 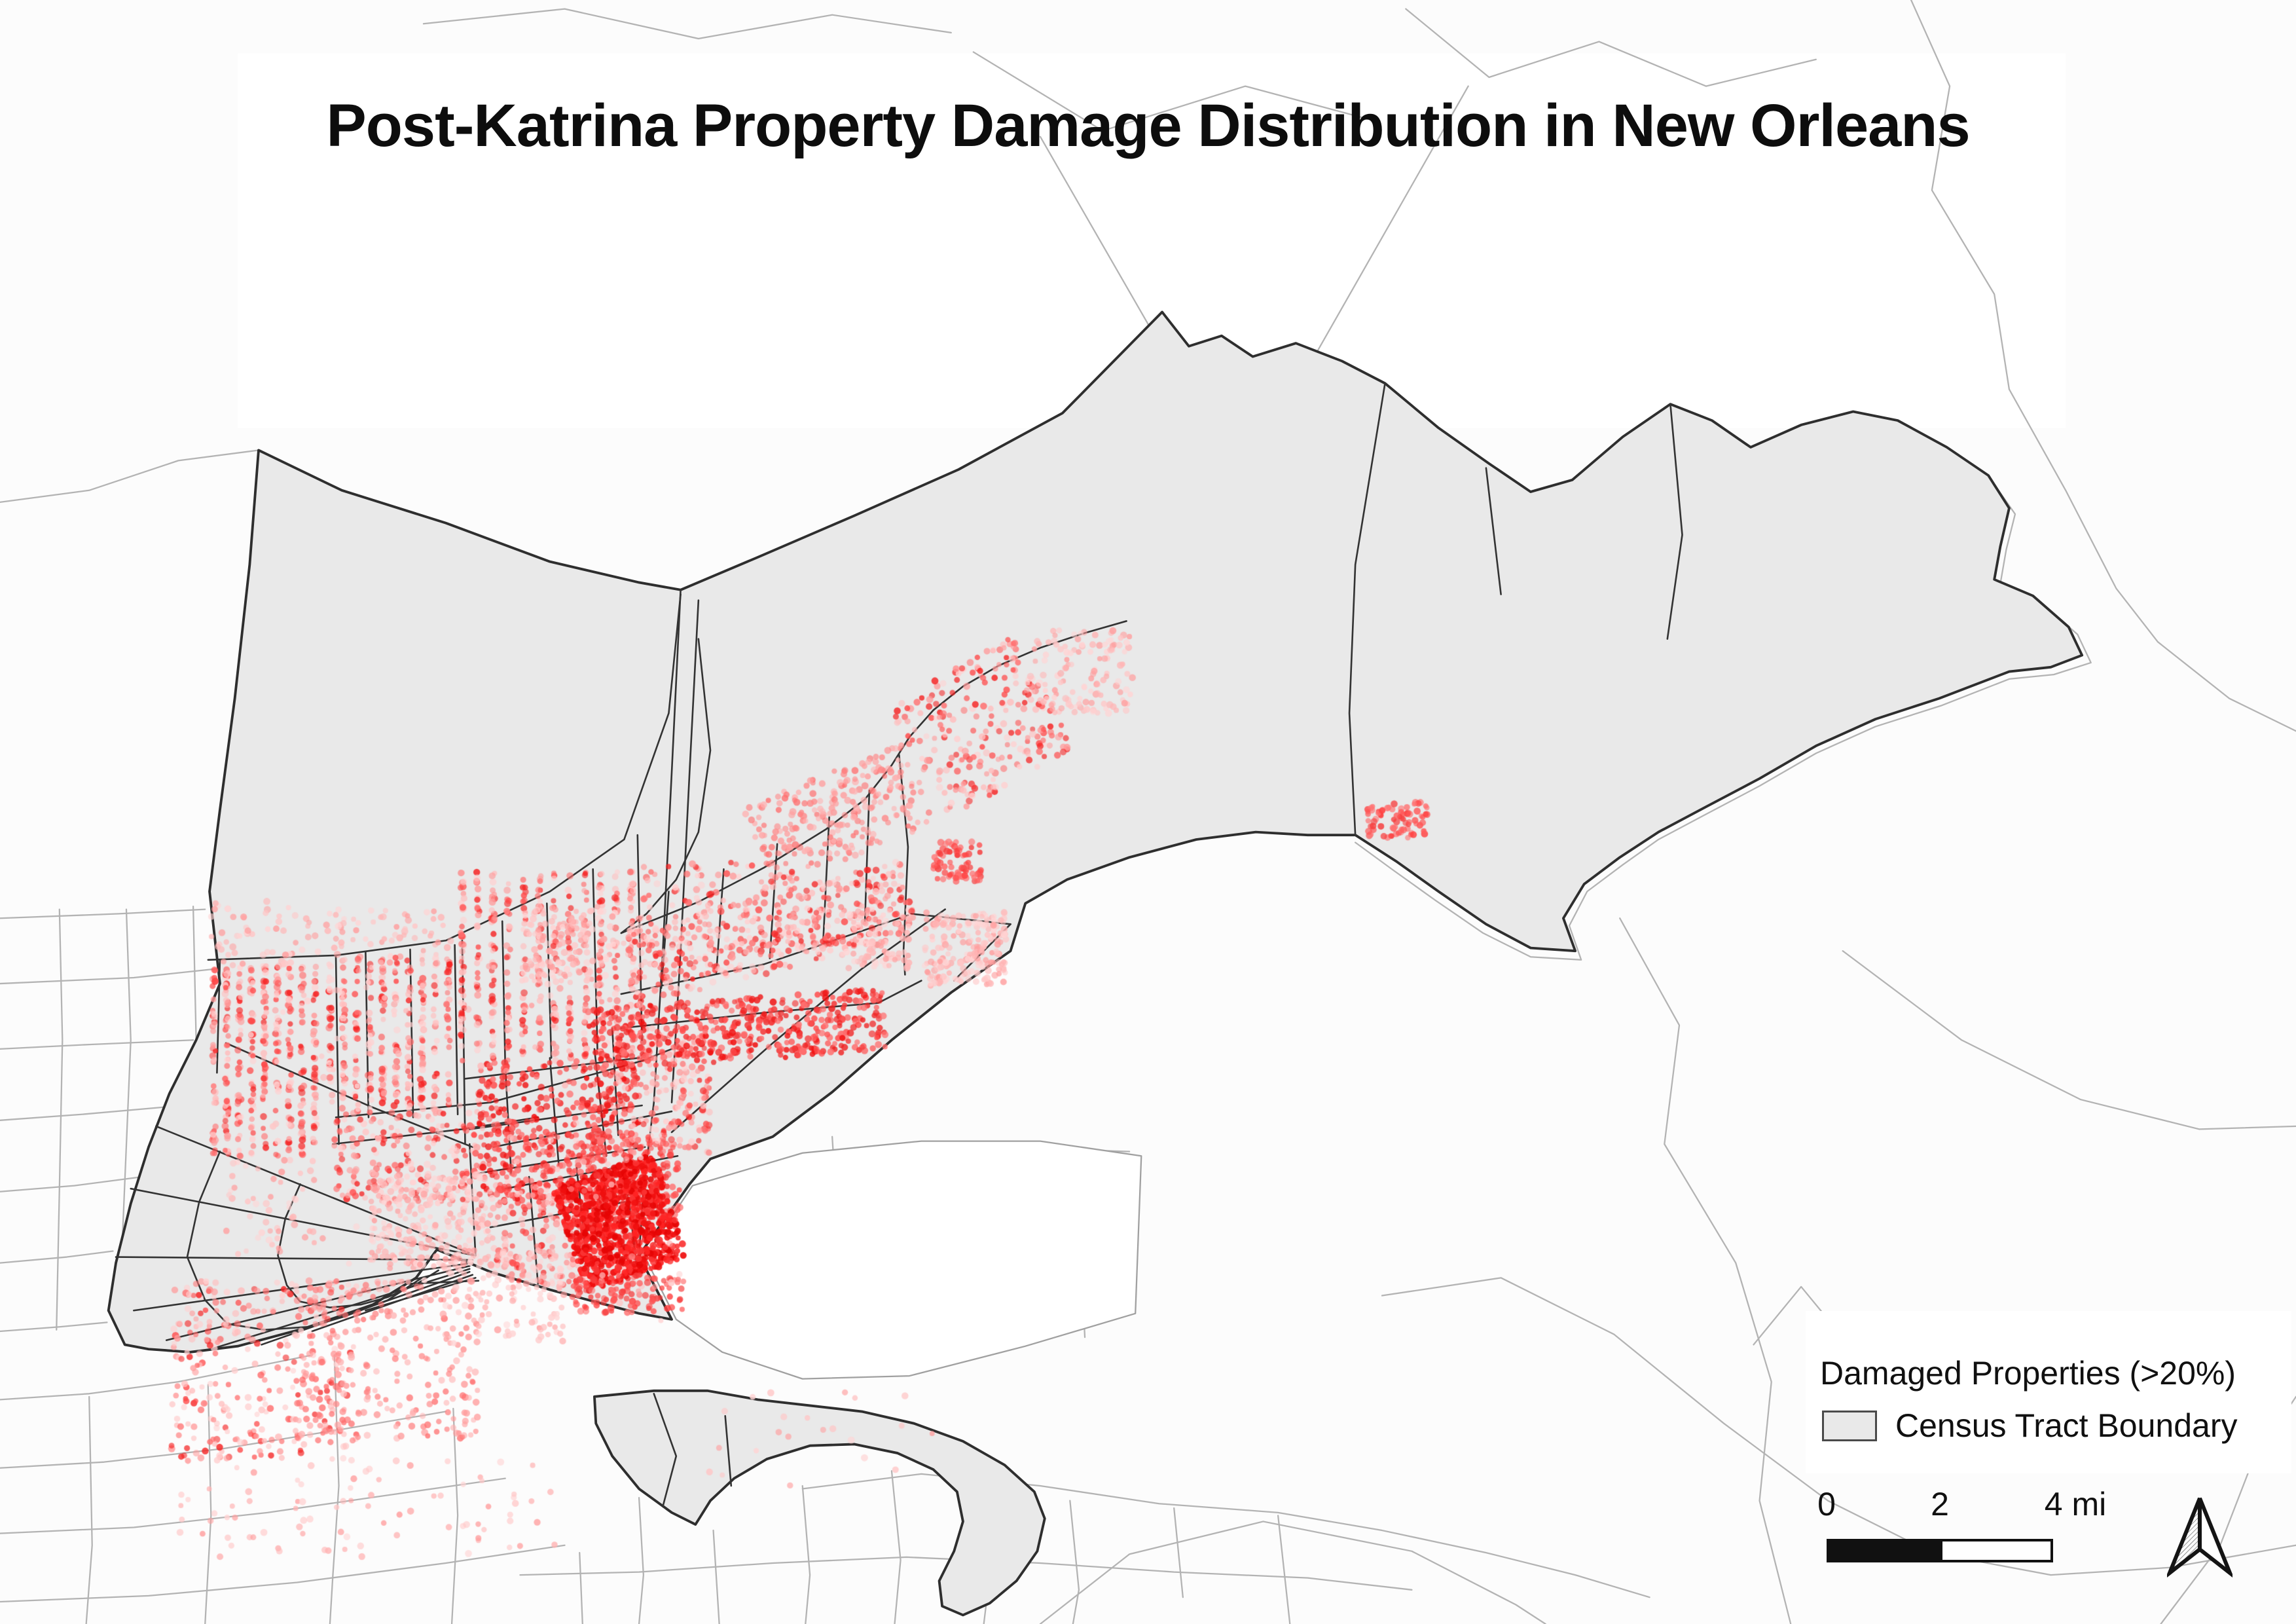 What do you see at coordinates (1995, 1550) in the screenshot?
I see `scalebar-segment-light` at bounding box center [1995, 1550].